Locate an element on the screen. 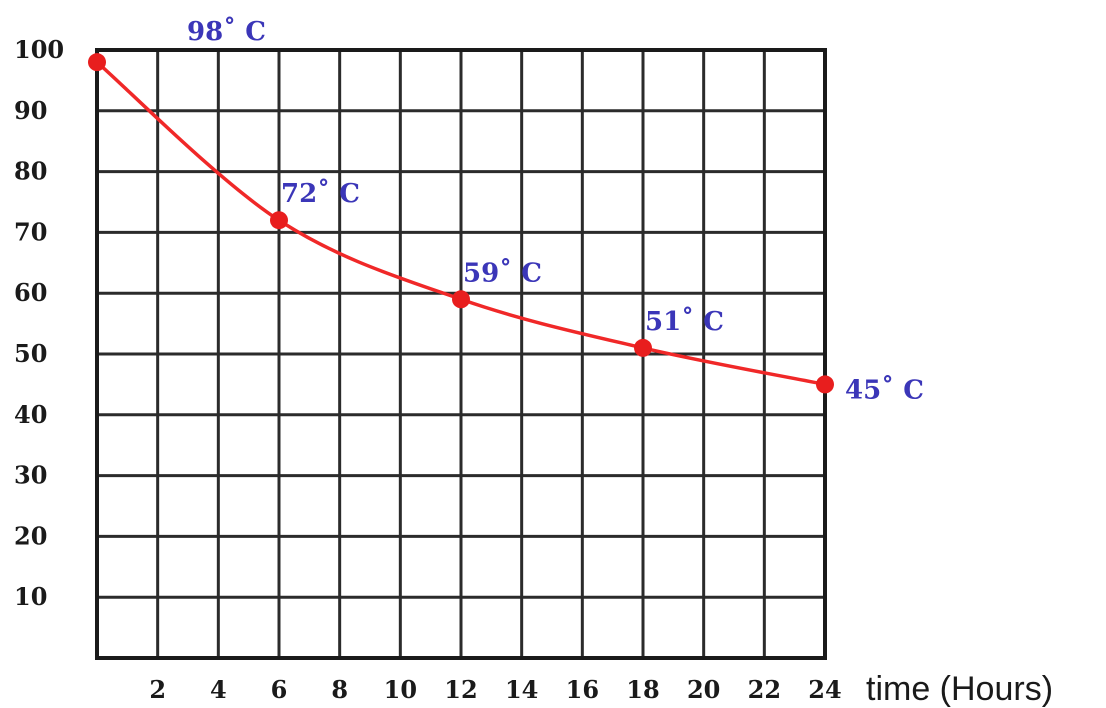 The image size is (1106, 708). data-label: 72˚ C is located at coordinates (320, 194).